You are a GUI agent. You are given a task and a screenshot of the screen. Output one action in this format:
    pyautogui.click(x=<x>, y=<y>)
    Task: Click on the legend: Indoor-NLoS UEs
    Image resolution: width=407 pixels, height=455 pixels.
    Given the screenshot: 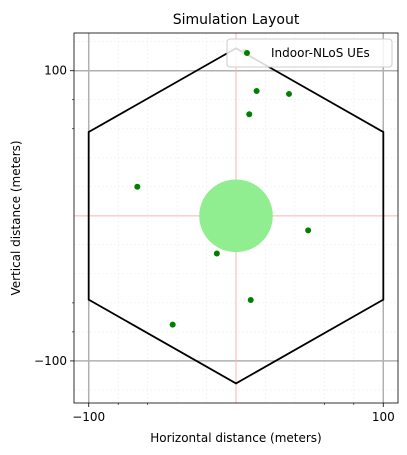 What is the action you would take?
    pyautogui.click(x=309, y=53)
    